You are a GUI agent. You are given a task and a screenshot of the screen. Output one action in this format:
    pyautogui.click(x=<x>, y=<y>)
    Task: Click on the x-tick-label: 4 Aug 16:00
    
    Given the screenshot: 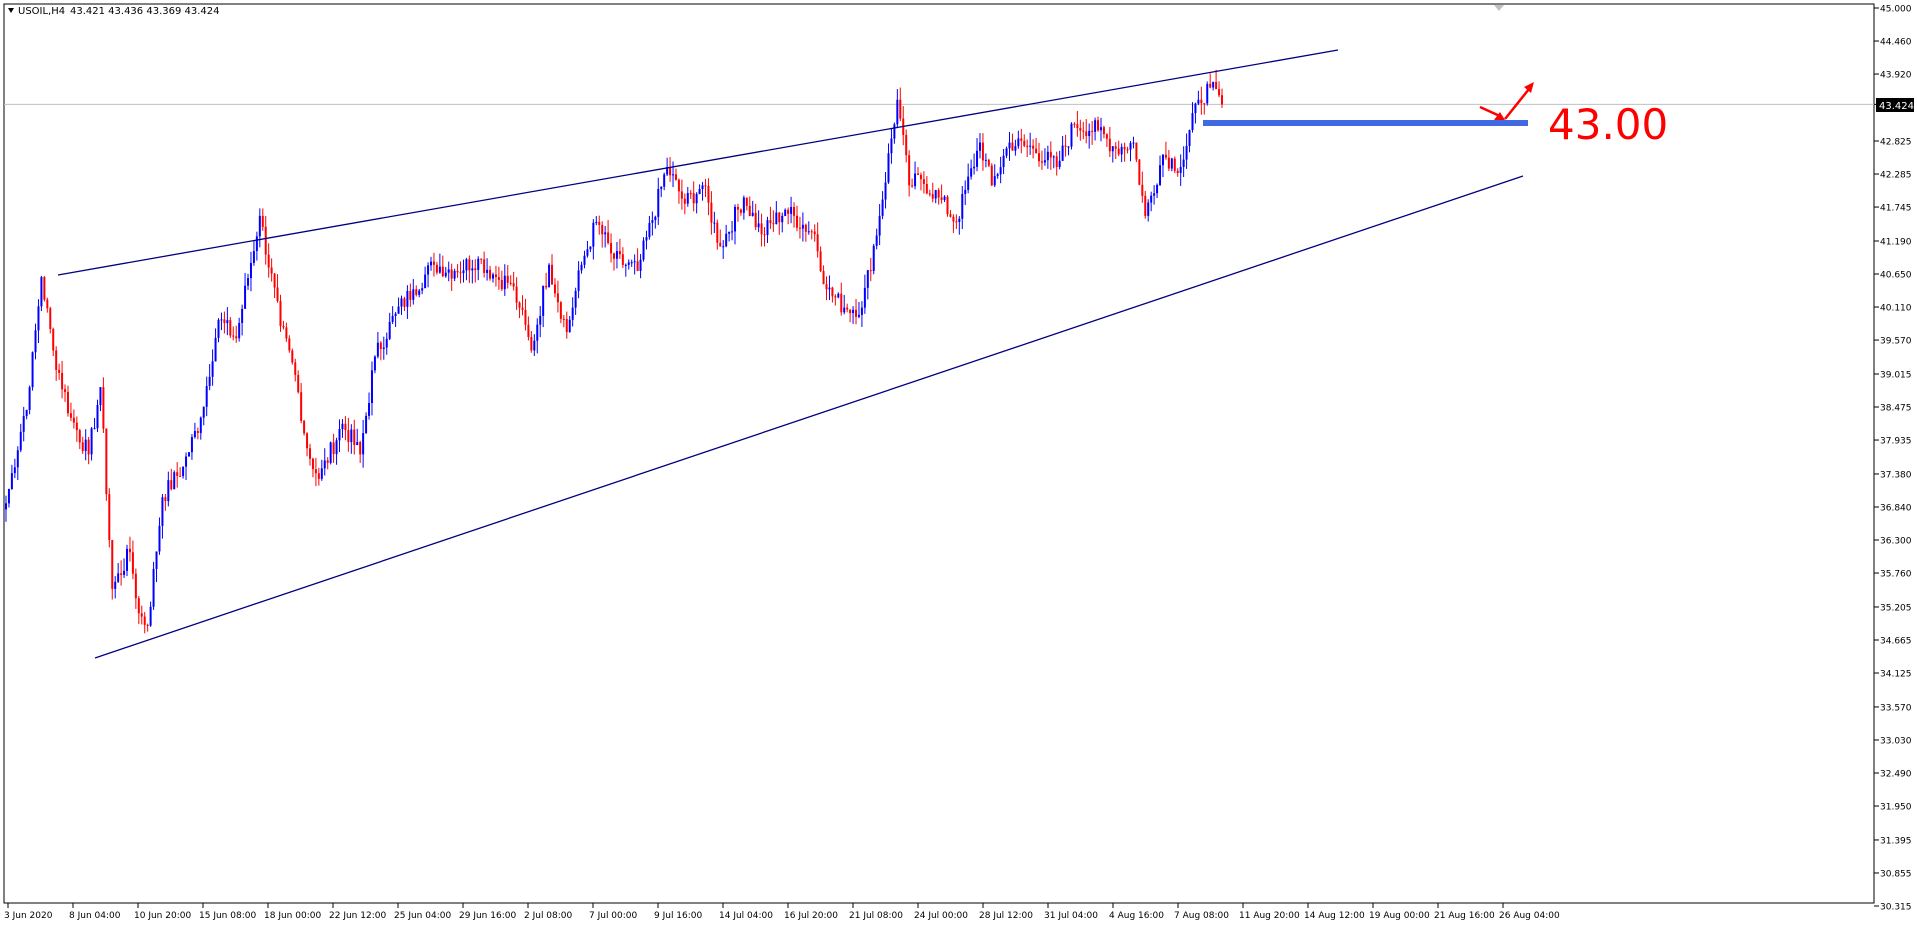 What is the action you would take?
    pyautogui.click(x=1136, y=916)
    